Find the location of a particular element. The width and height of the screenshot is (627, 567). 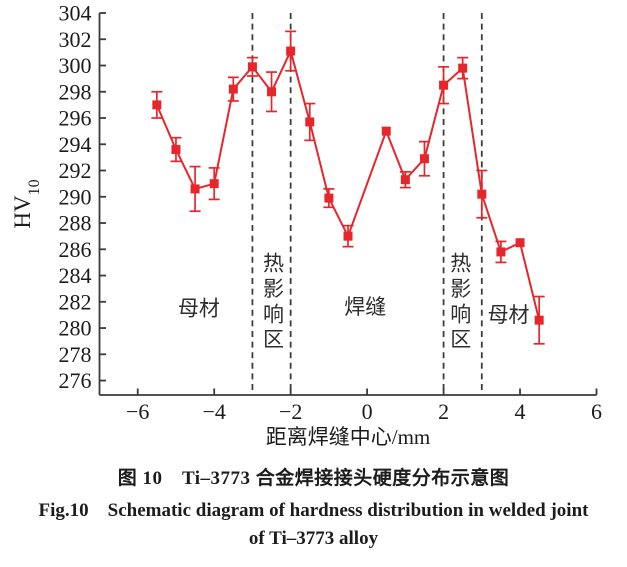

y-tick-label: 292 is located at coordinates (75, 170).